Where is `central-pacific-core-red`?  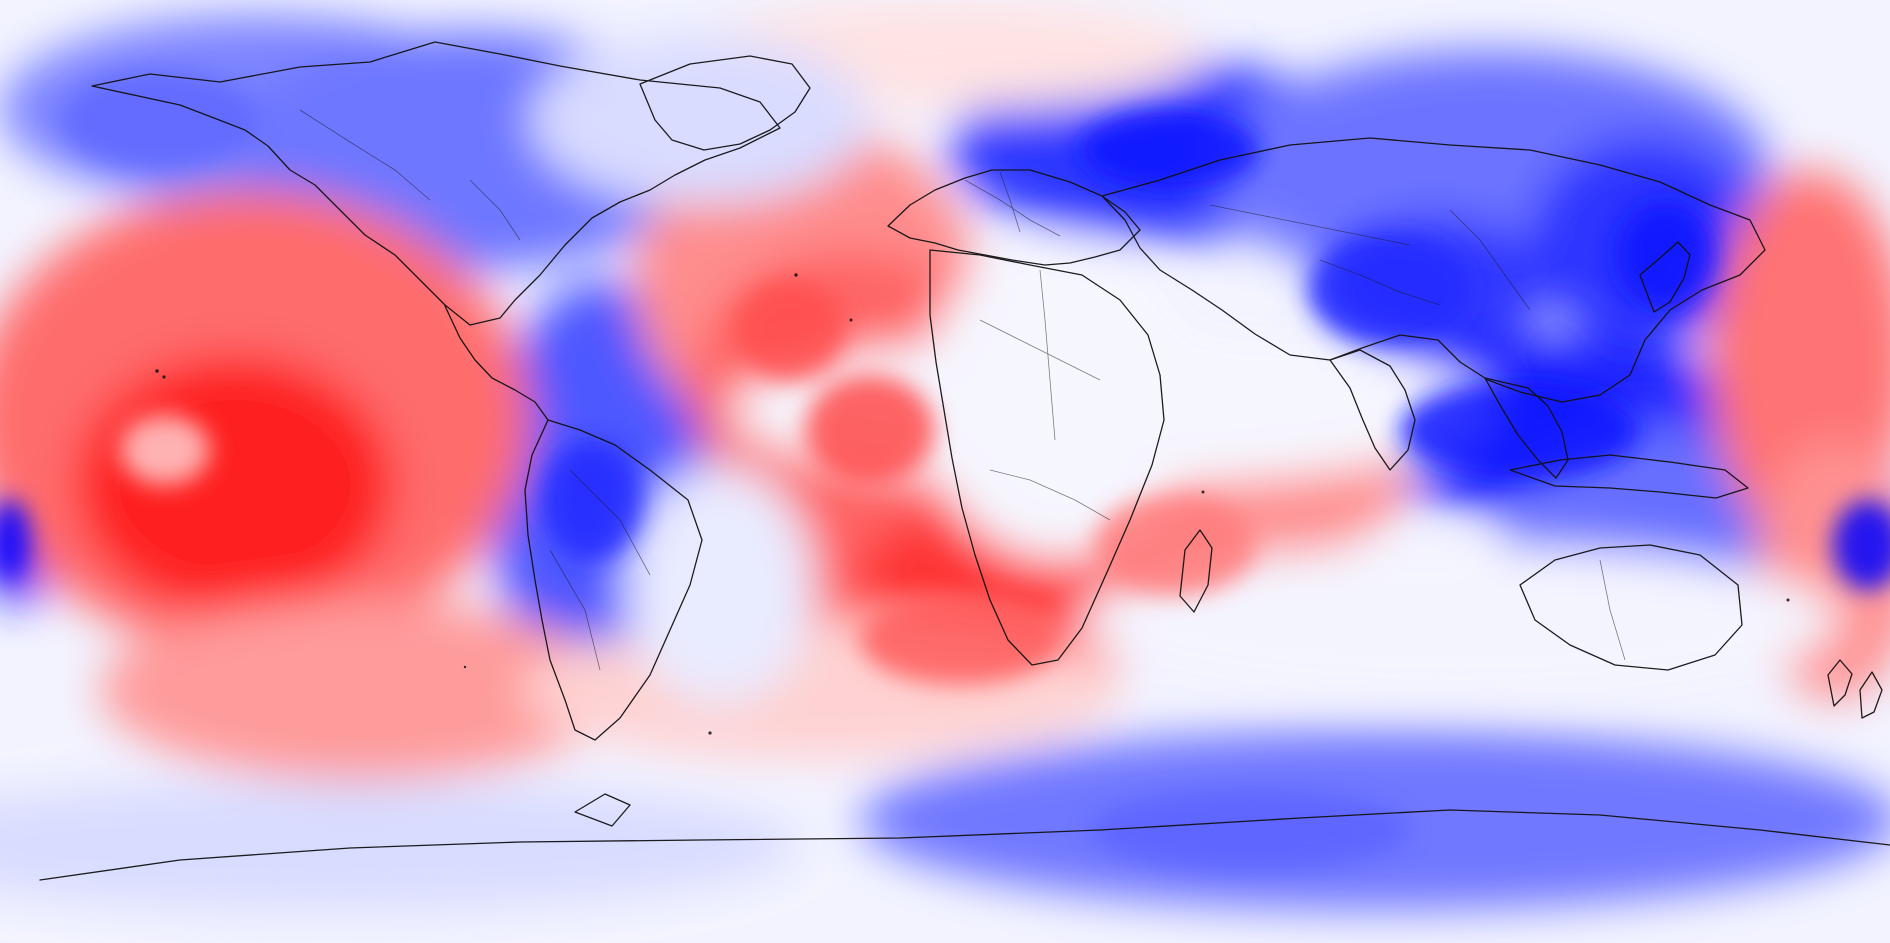
central-pacific-core-red is located at coordinates (235, 485).